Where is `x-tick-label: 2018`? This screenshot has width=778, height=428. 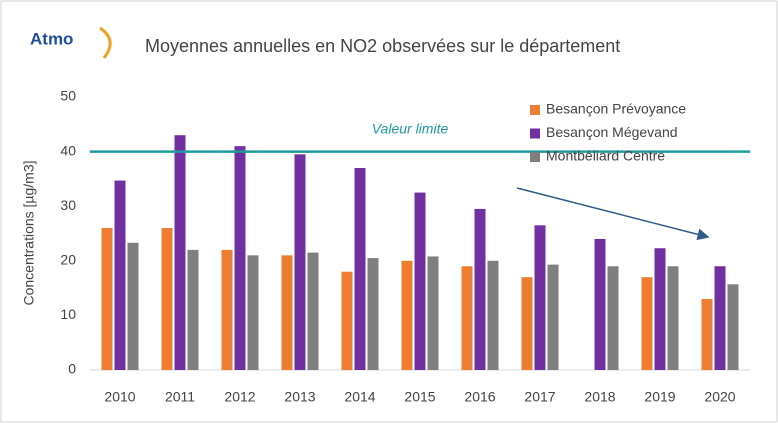 x-tick-label: 2018 is located at coordinates (599, 397).